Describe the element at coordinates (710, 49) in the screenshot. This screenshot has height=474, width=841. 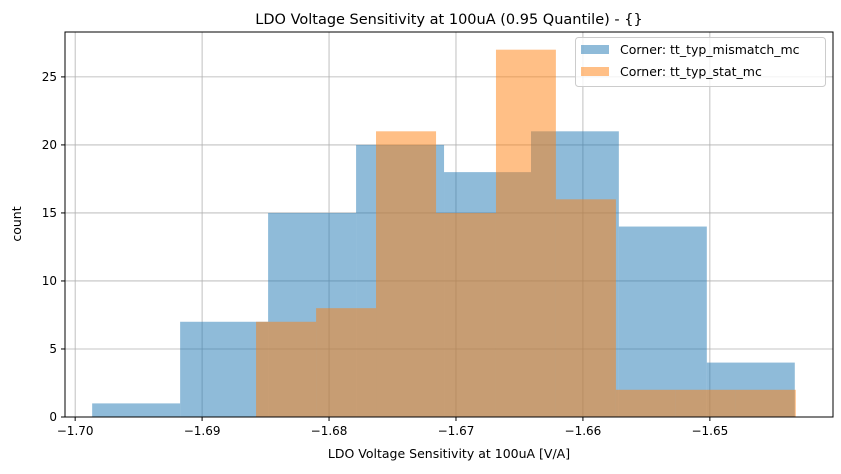
I see `legend-label-mismatch: Corner: tt_typ_mismatch_mc` at that location.